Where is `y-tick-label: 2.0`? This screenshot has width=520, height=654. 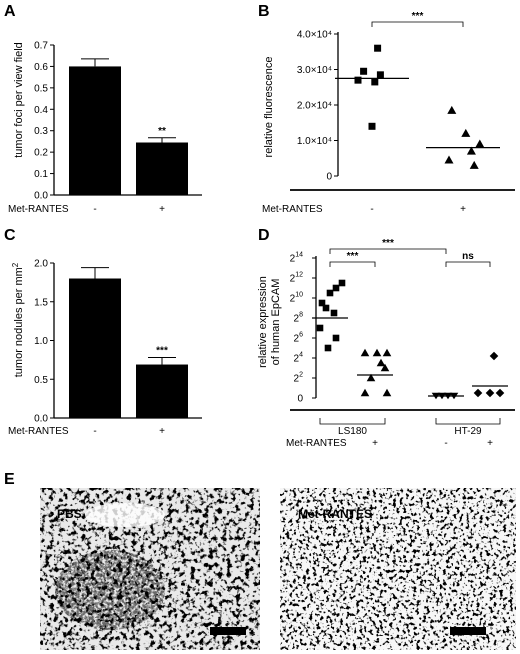
y-tick-label: 2.0 is located at coordinates (41, 264).